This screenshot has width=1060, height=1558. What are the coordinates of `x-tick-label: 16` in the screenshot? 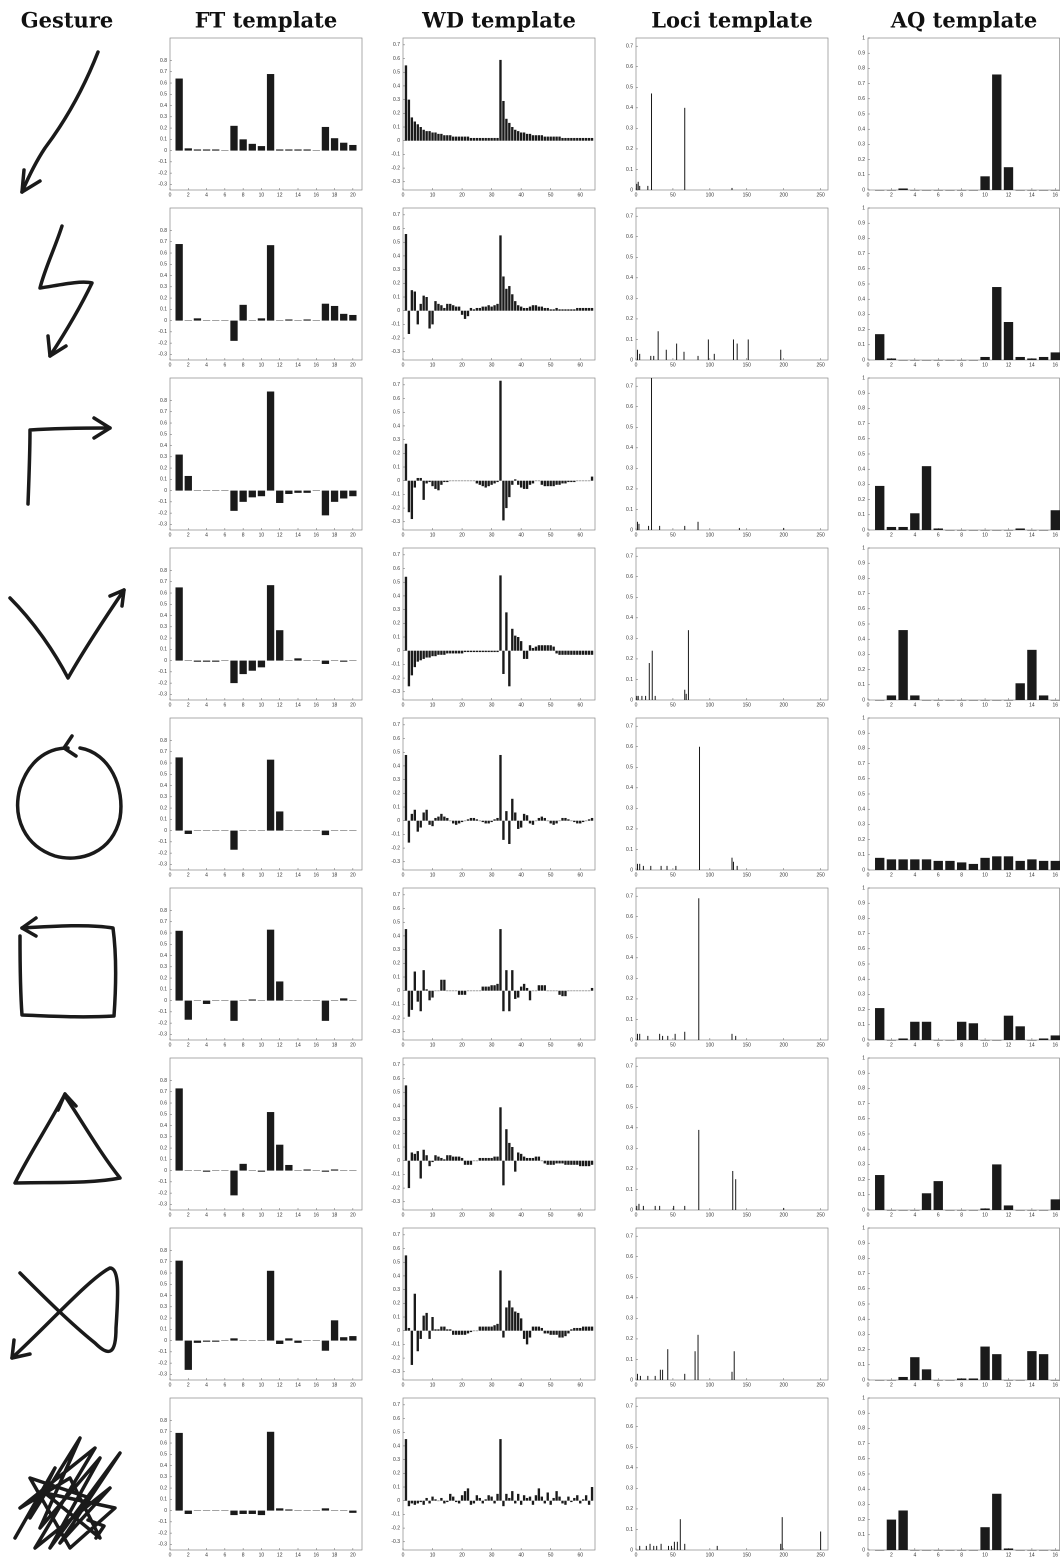 It's located at (1056, 1045).